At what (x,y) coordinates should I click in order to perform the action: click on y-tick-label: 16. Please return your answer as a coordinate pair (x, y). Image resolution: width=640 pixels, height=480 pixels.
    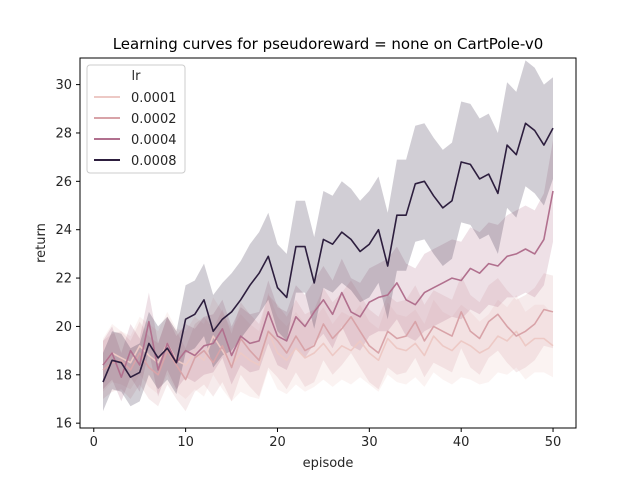
    Looking at the image, I should click on (63, 424).